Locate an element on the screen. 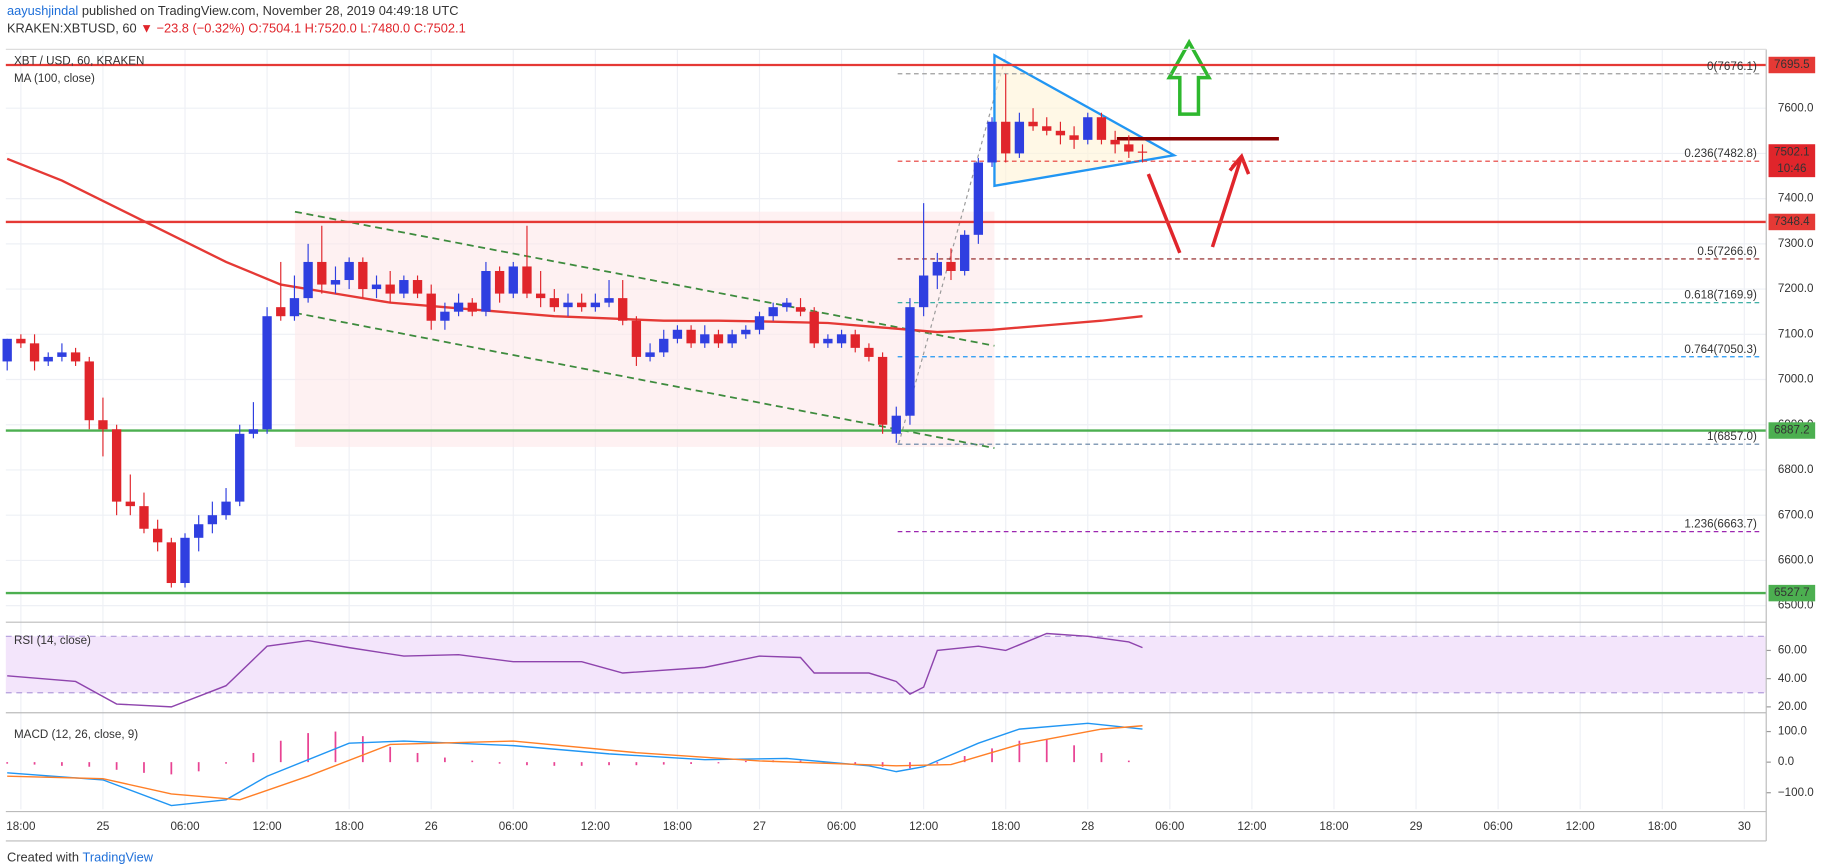 This screenshot has height=868, width=1828. y-tick-label: 6700.0 is located at coordinates (1796, 514).